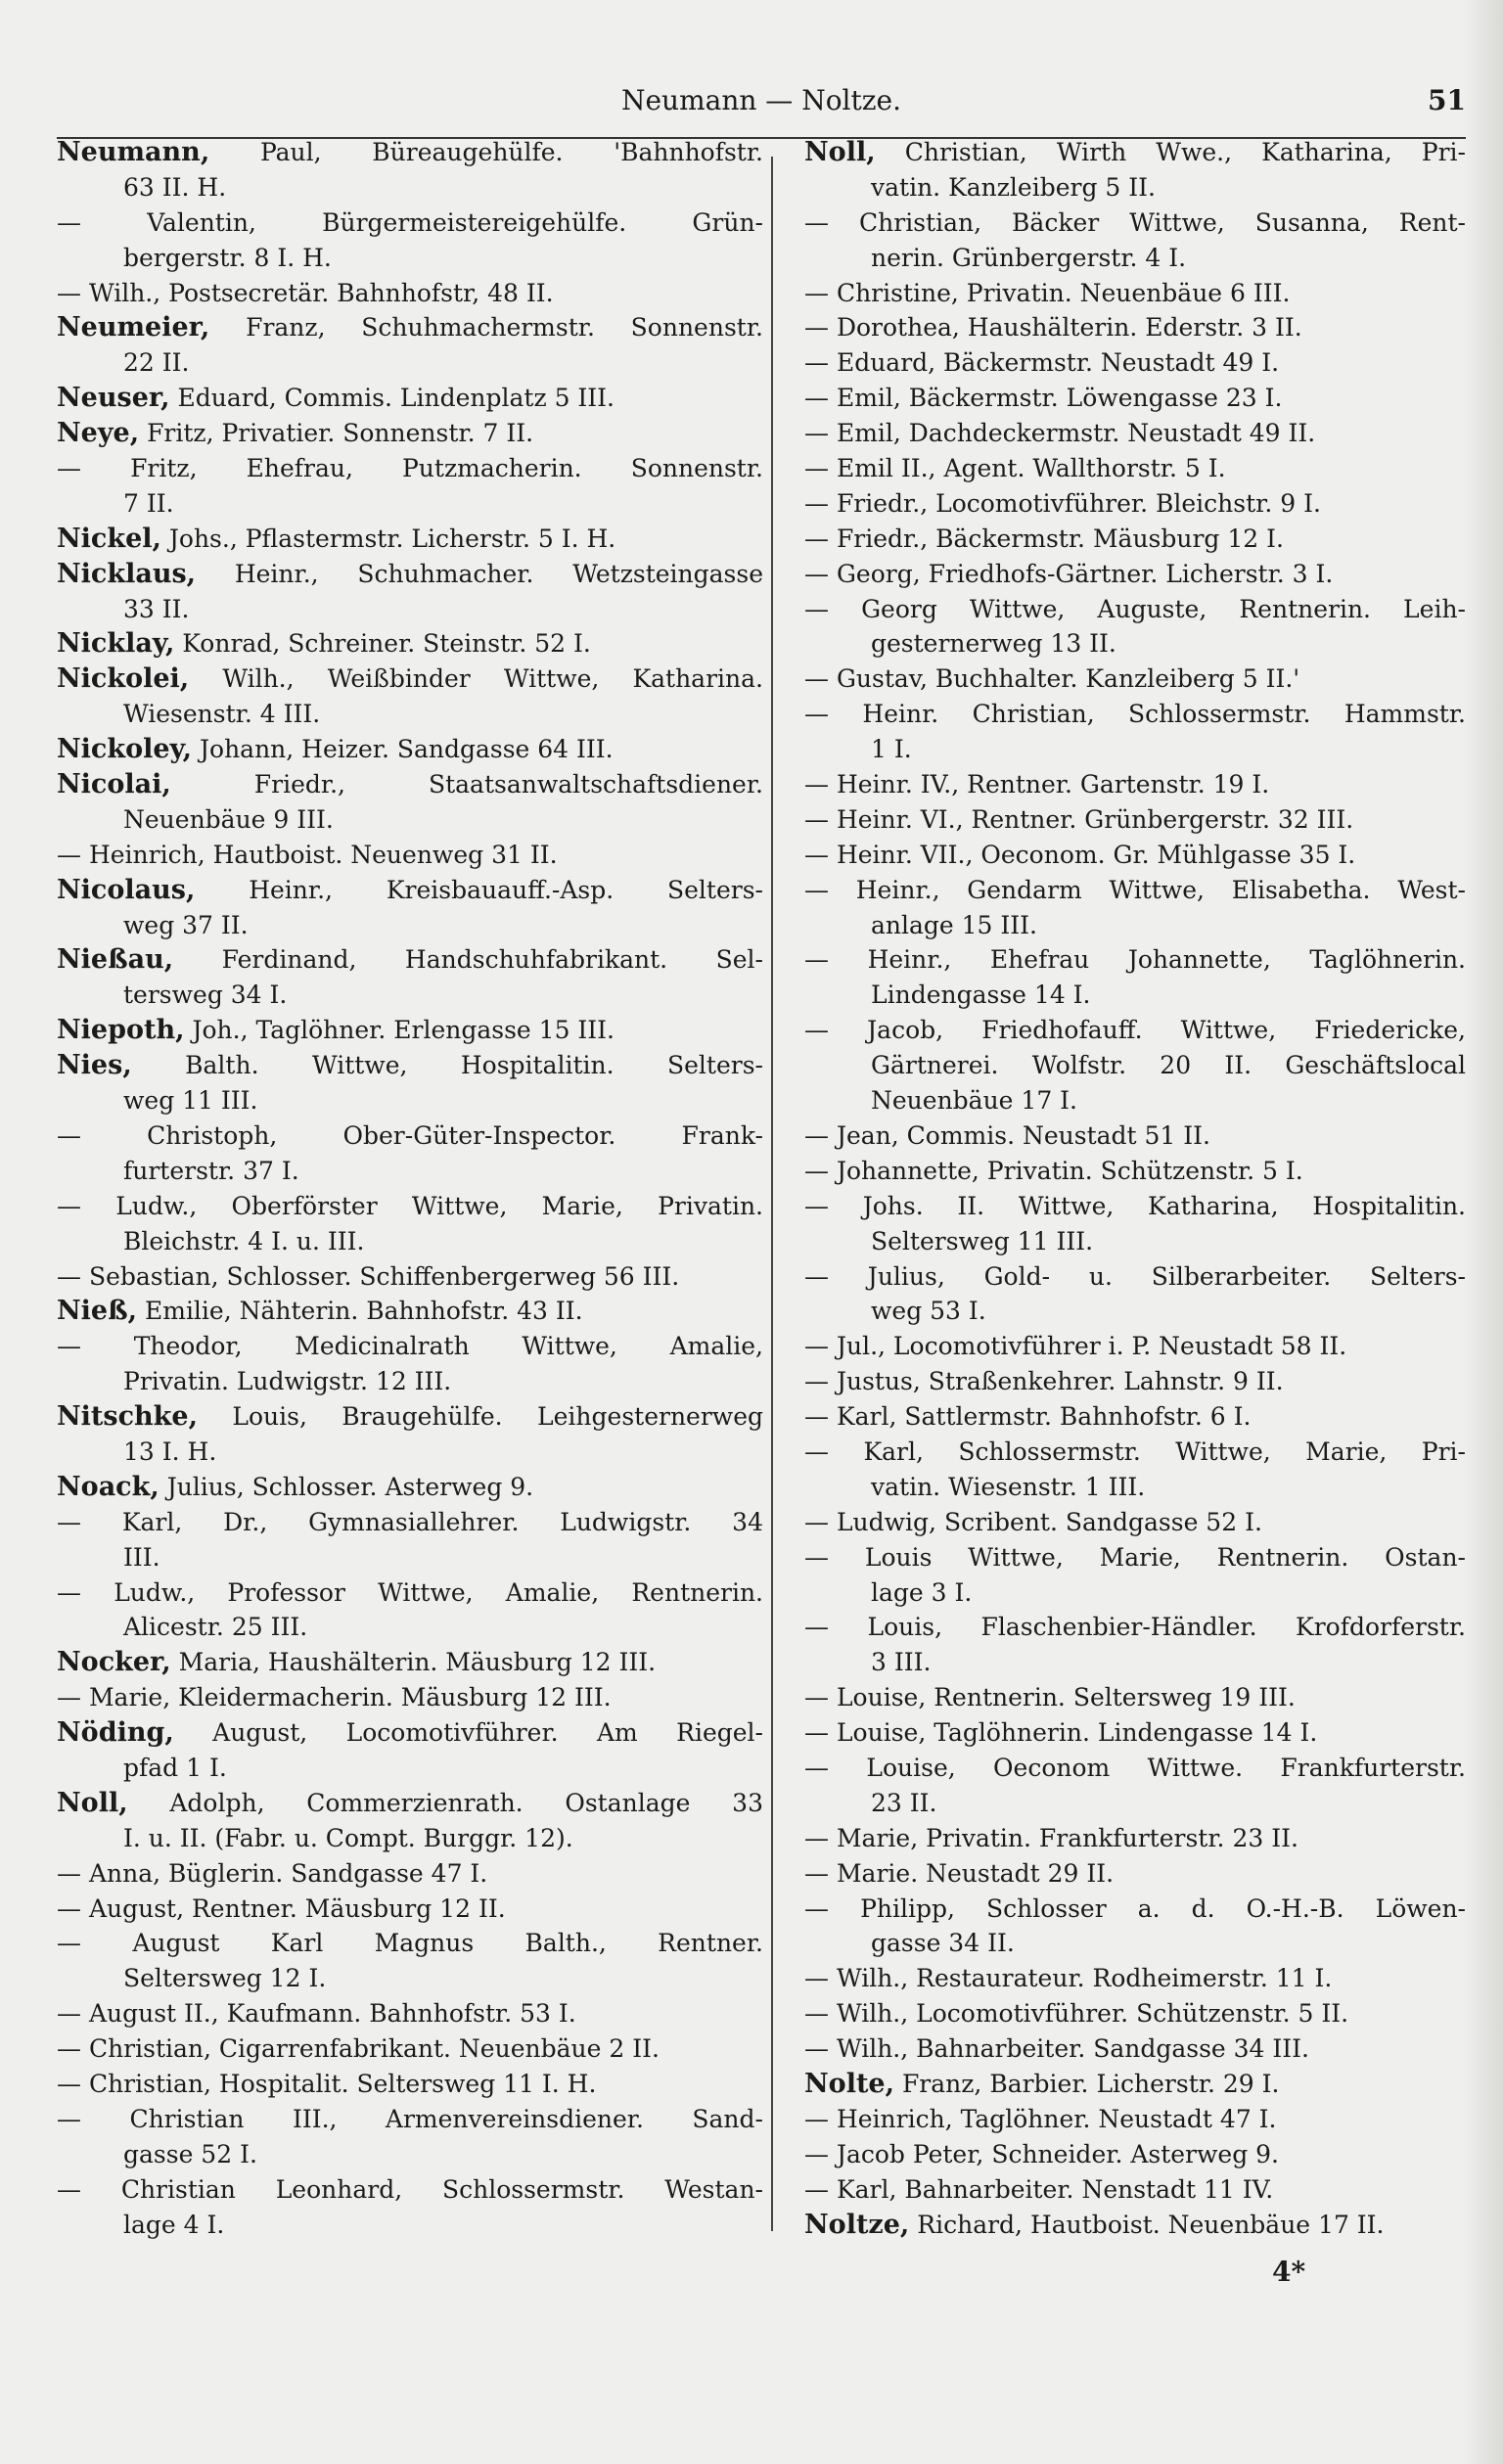 This screenshot has height=2464, width=1503. Describe the element at coordinates (1135, 2049) in the screenshot. I see `entry-first-line: — Wilh., Bahnarbeiter. Sandgasse 34 III.` at that location.